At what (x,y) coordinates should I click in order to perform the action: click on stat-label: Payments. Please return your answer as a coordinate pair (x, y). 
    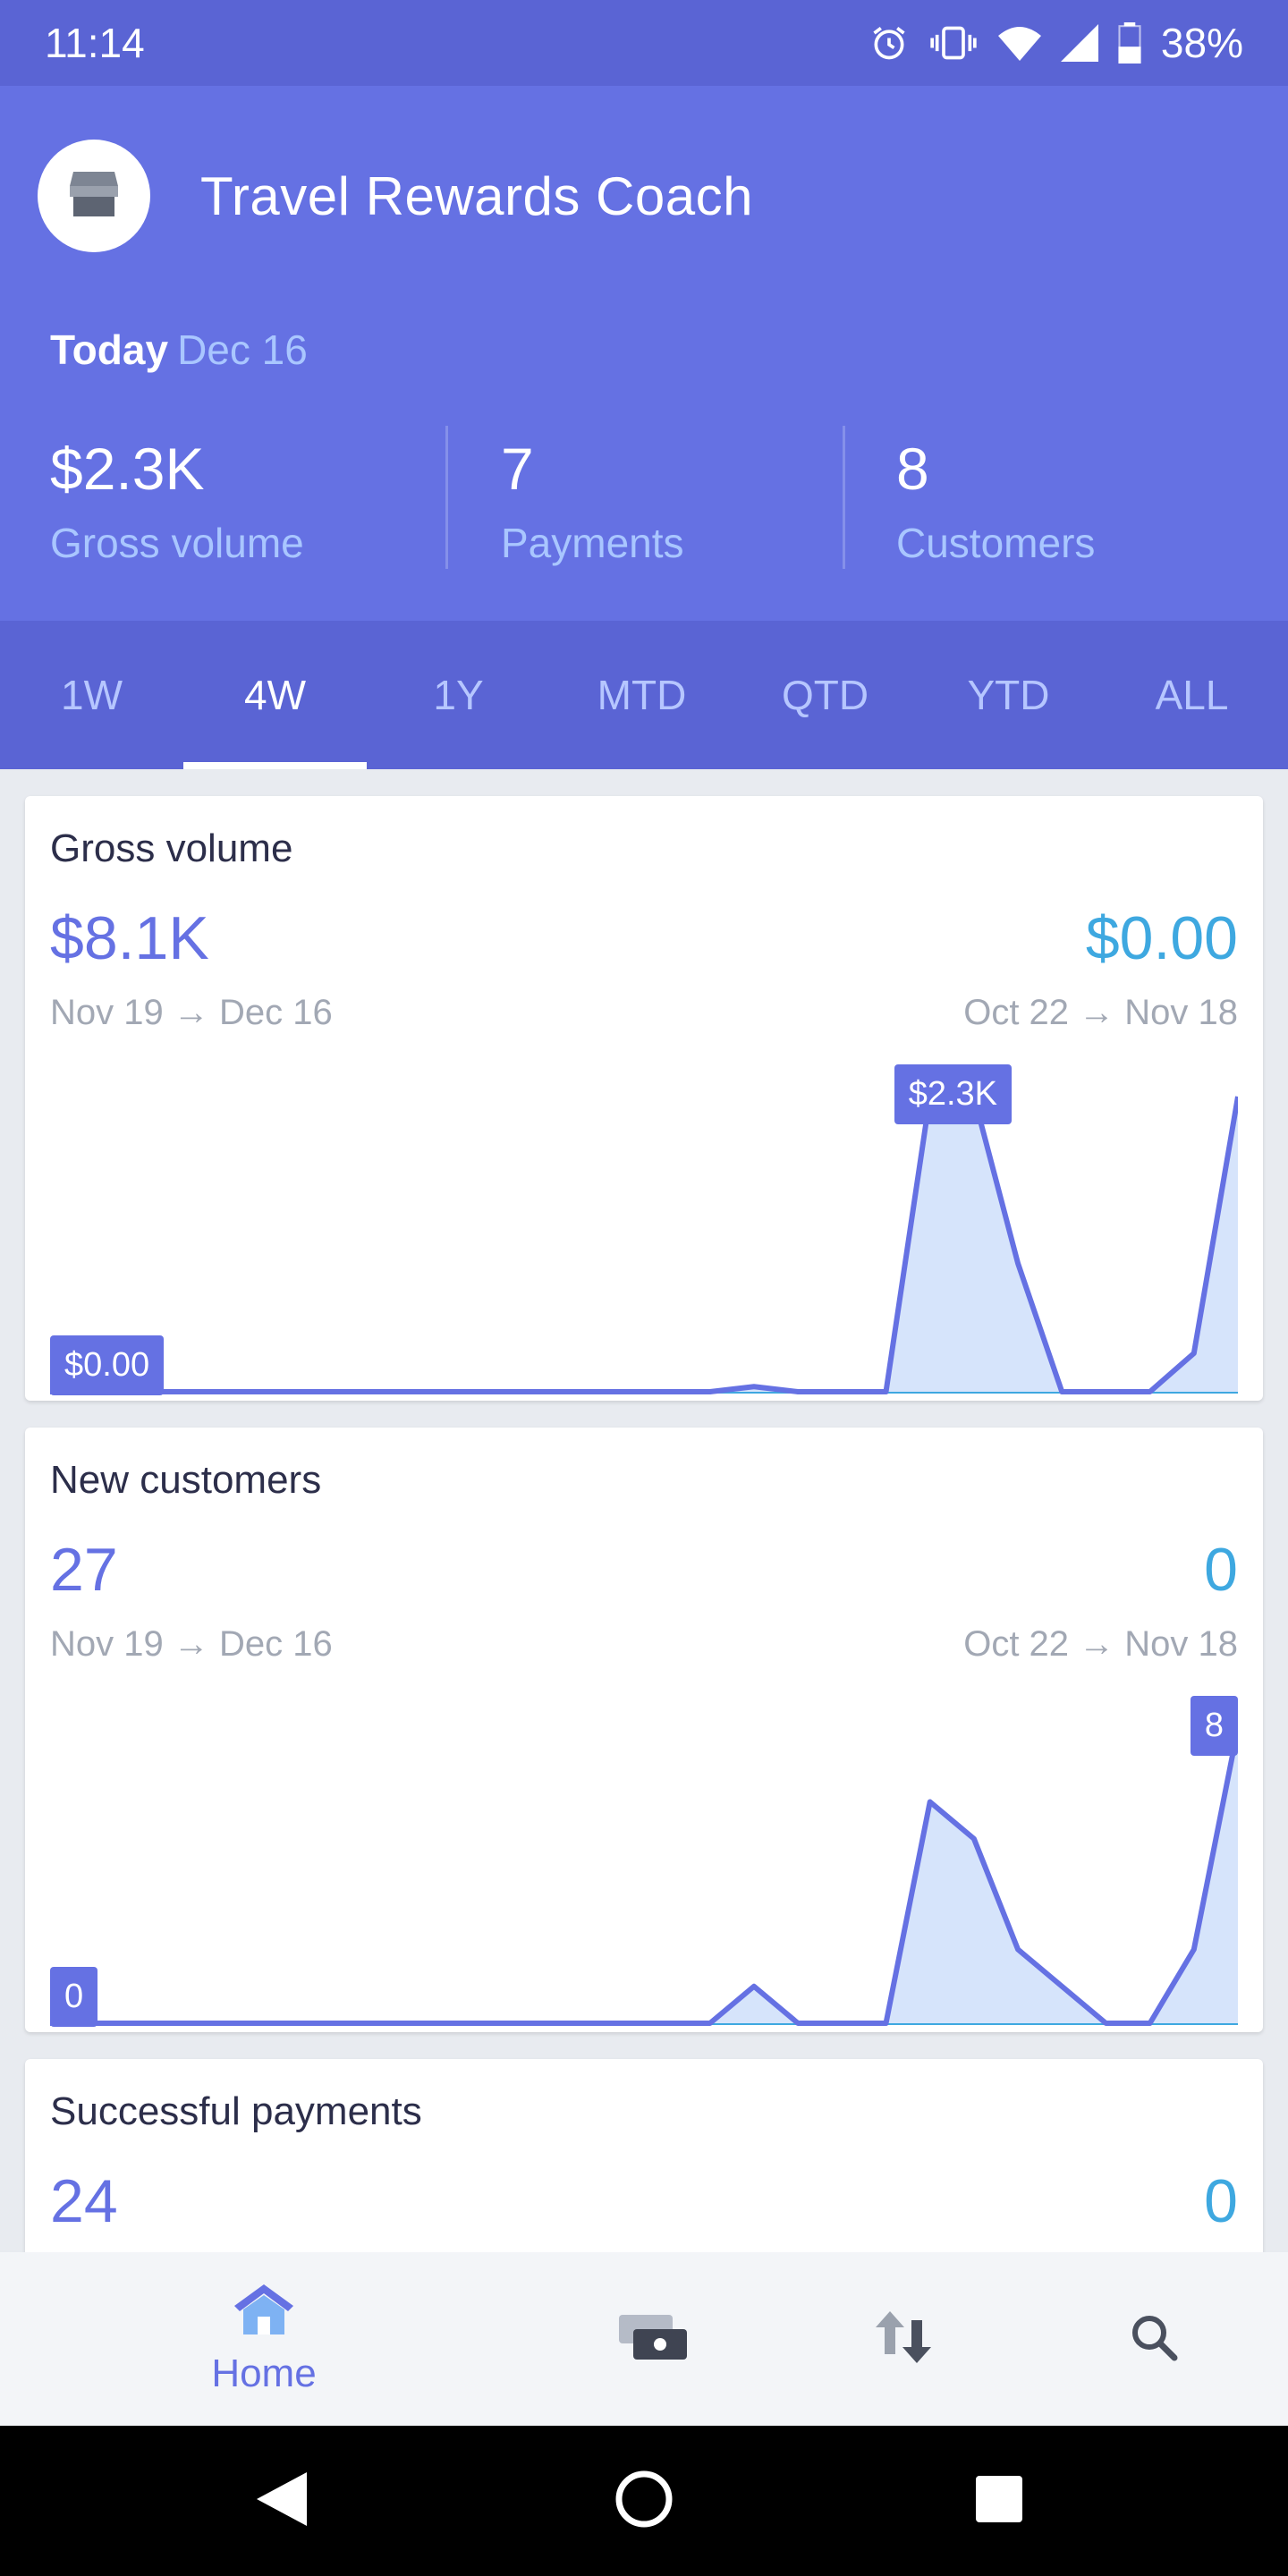
    Looking at the image, I should click on (592, 543).